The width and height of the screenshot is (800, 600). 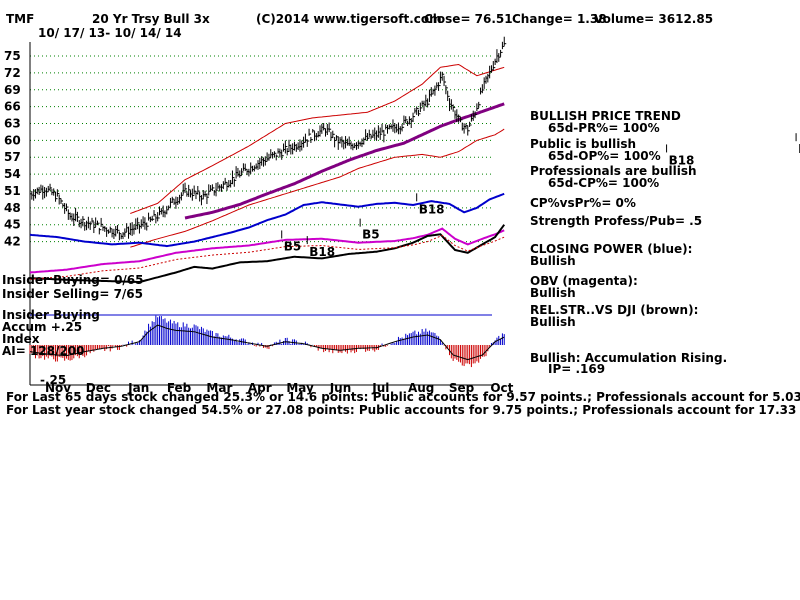 What do you see at coordinates (219, 388) in the screenshot?
I see `x-month-label: Mar` at bounding box center [219, 388].